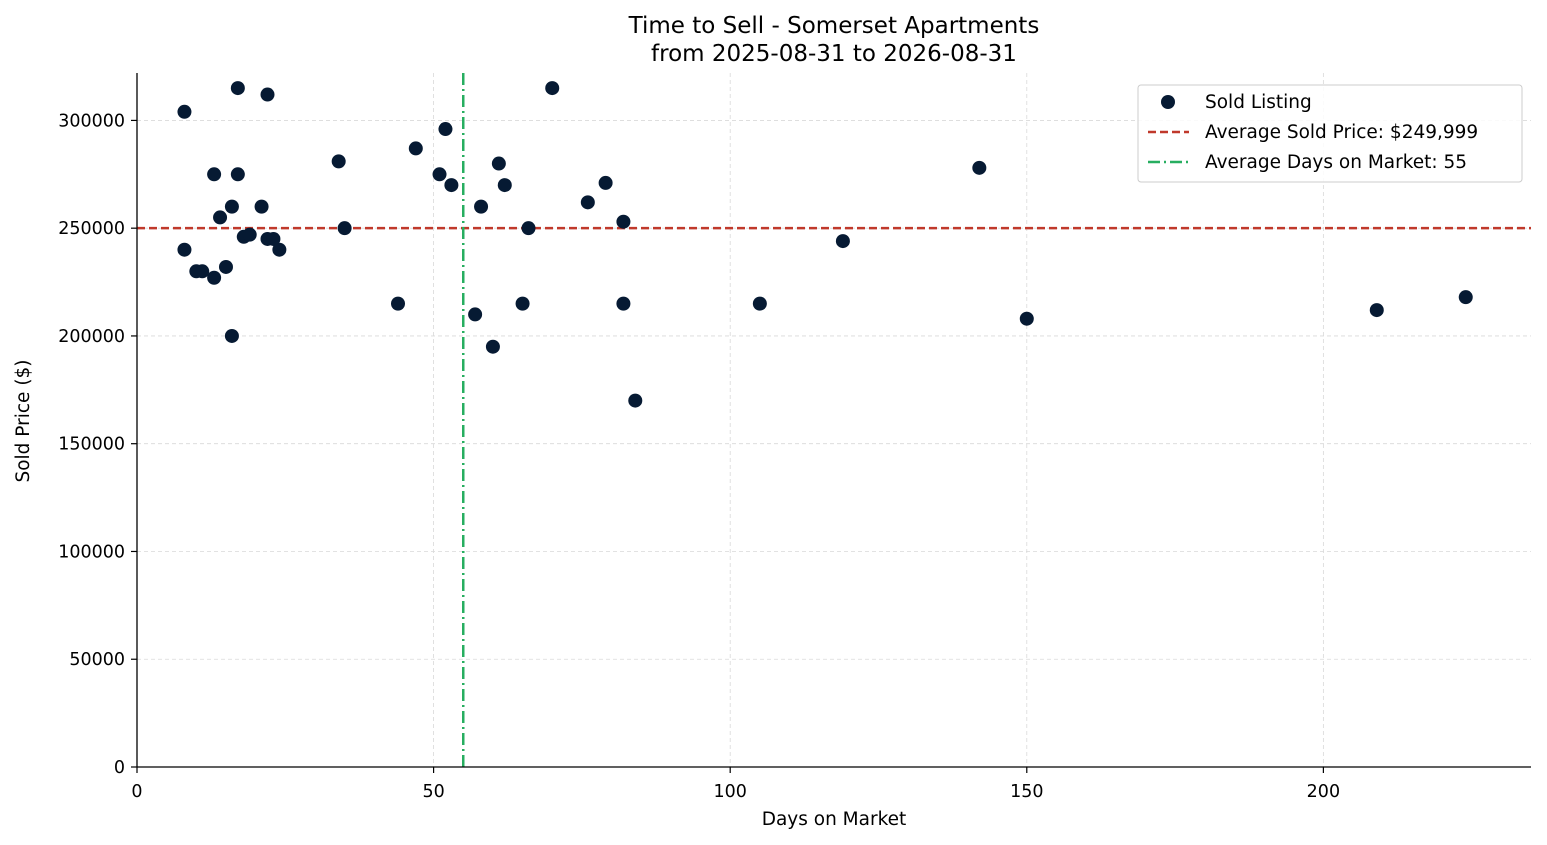 This screenshot has width=1547, height=845. What do you see at coordinates (91, 337) in the screenshot?
I see `y-tick-label: 200000` at bounding box center [91, 337].